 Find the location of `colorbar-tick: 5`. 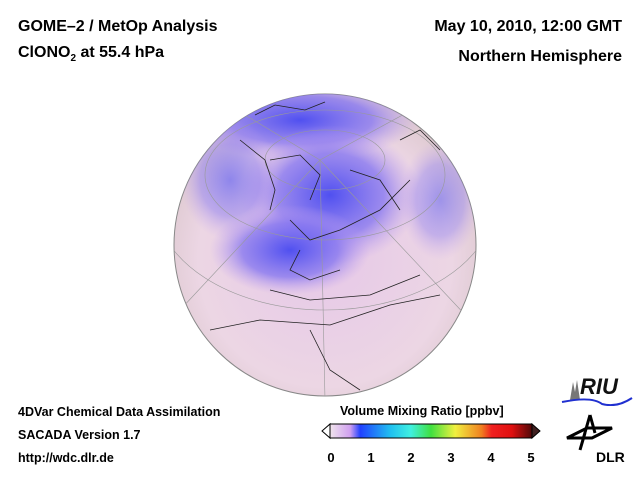

colorbar-tick: 5 is located at coordinates (531, 457).